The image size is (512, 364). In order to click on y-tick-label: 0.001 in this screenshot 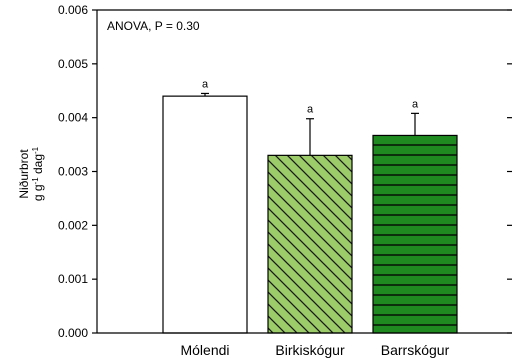, I will do `click(73, 279)`.